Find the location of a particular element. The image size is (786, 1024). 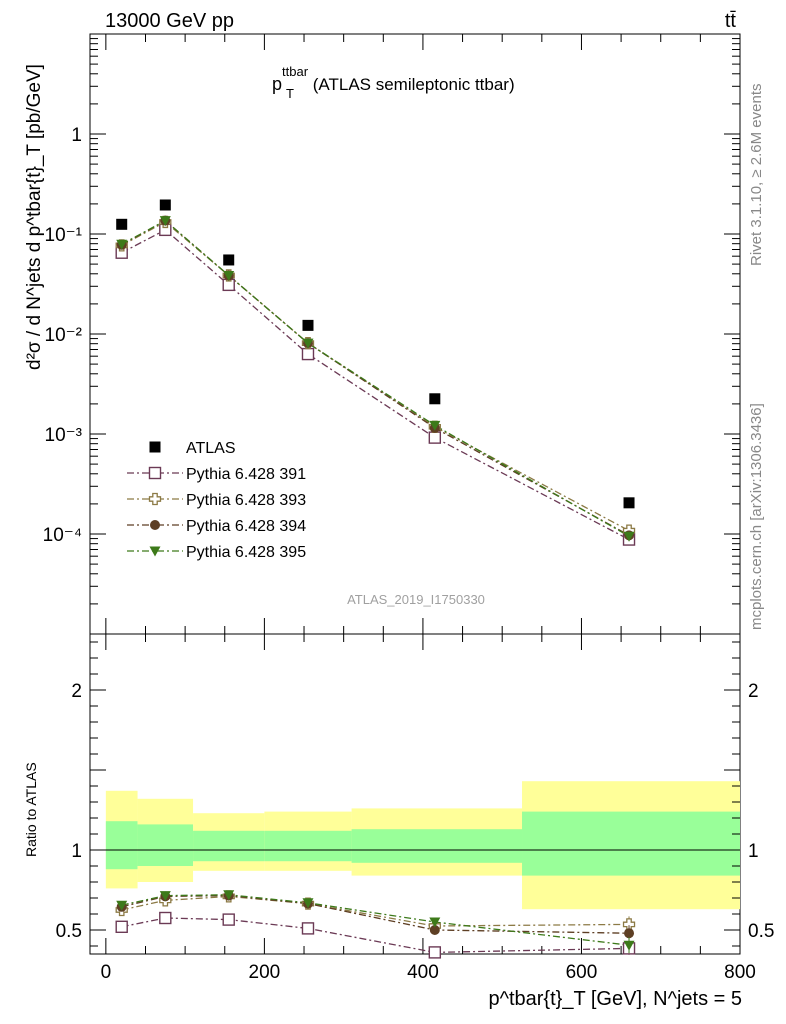

ratio-y-tick-label: 0.5 is located at coordinates (69, 931).